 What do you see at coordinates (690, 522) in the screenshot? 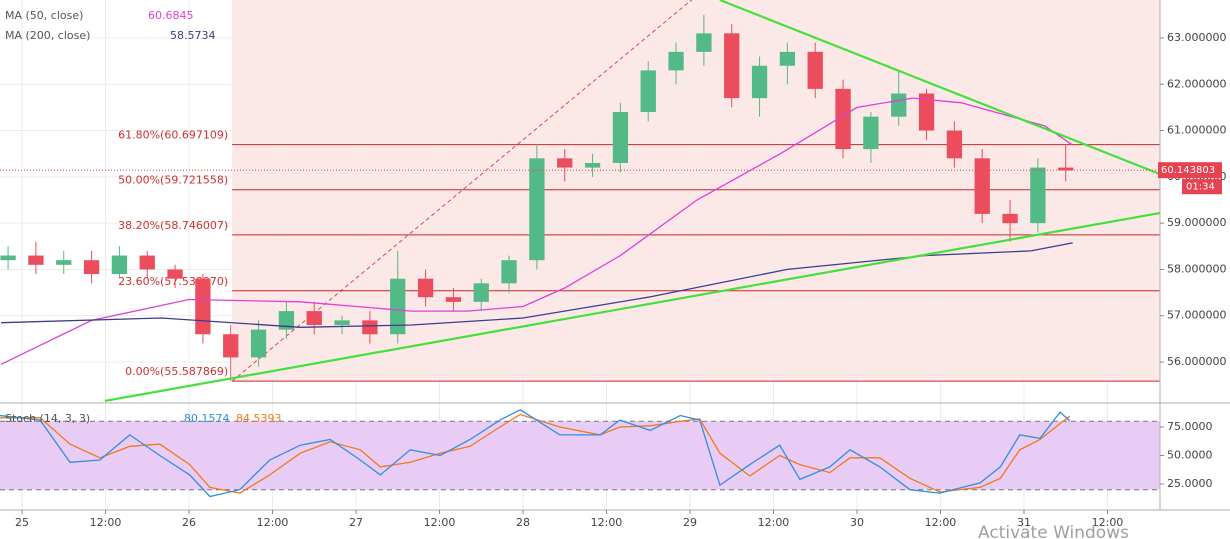
I see `x-tick-label: 29` at bounding box center [690, 522].